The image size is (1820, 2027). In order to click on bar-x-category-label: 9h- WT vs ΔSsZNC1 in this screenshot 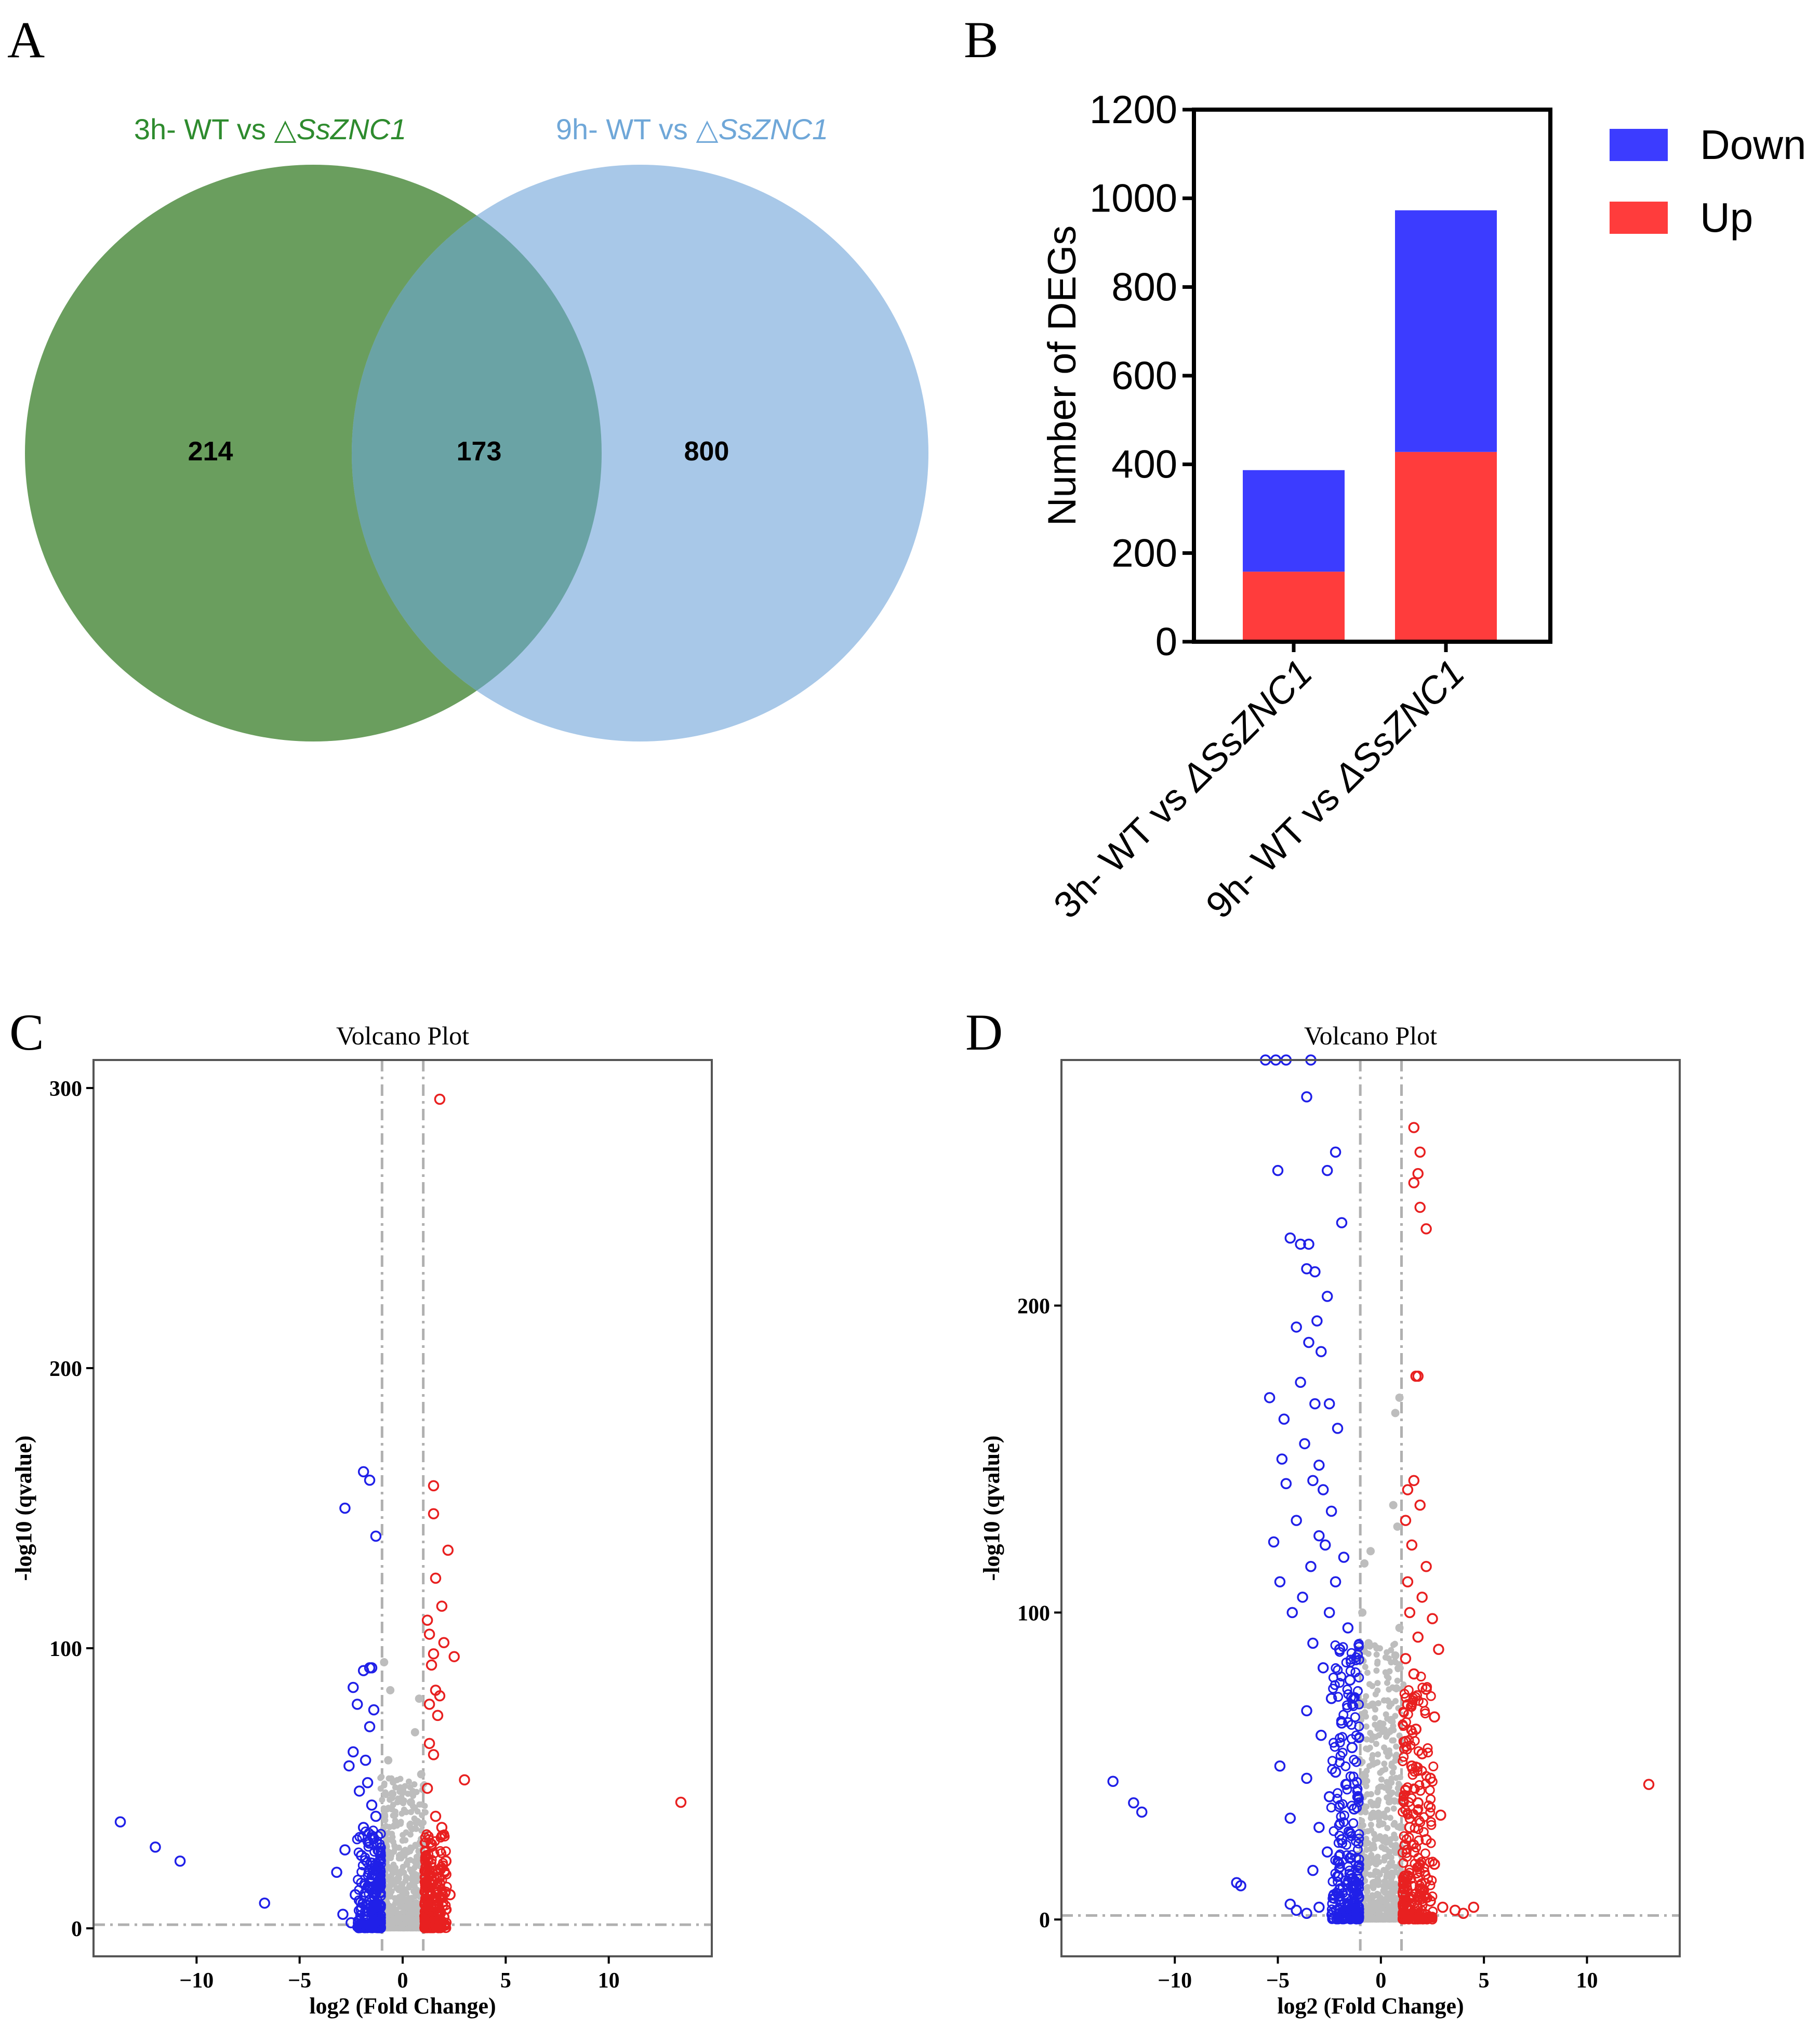, I will do `click(1335, 789)`.